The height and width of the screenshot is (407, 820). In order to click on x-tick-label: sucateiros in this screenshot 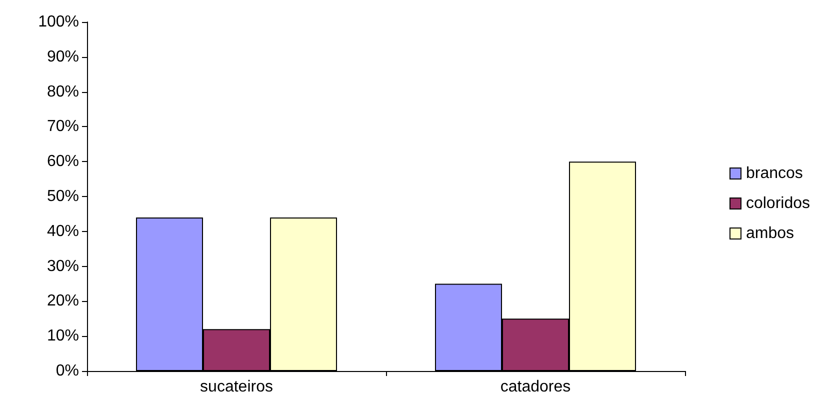, I will do `click(236, 387)`.